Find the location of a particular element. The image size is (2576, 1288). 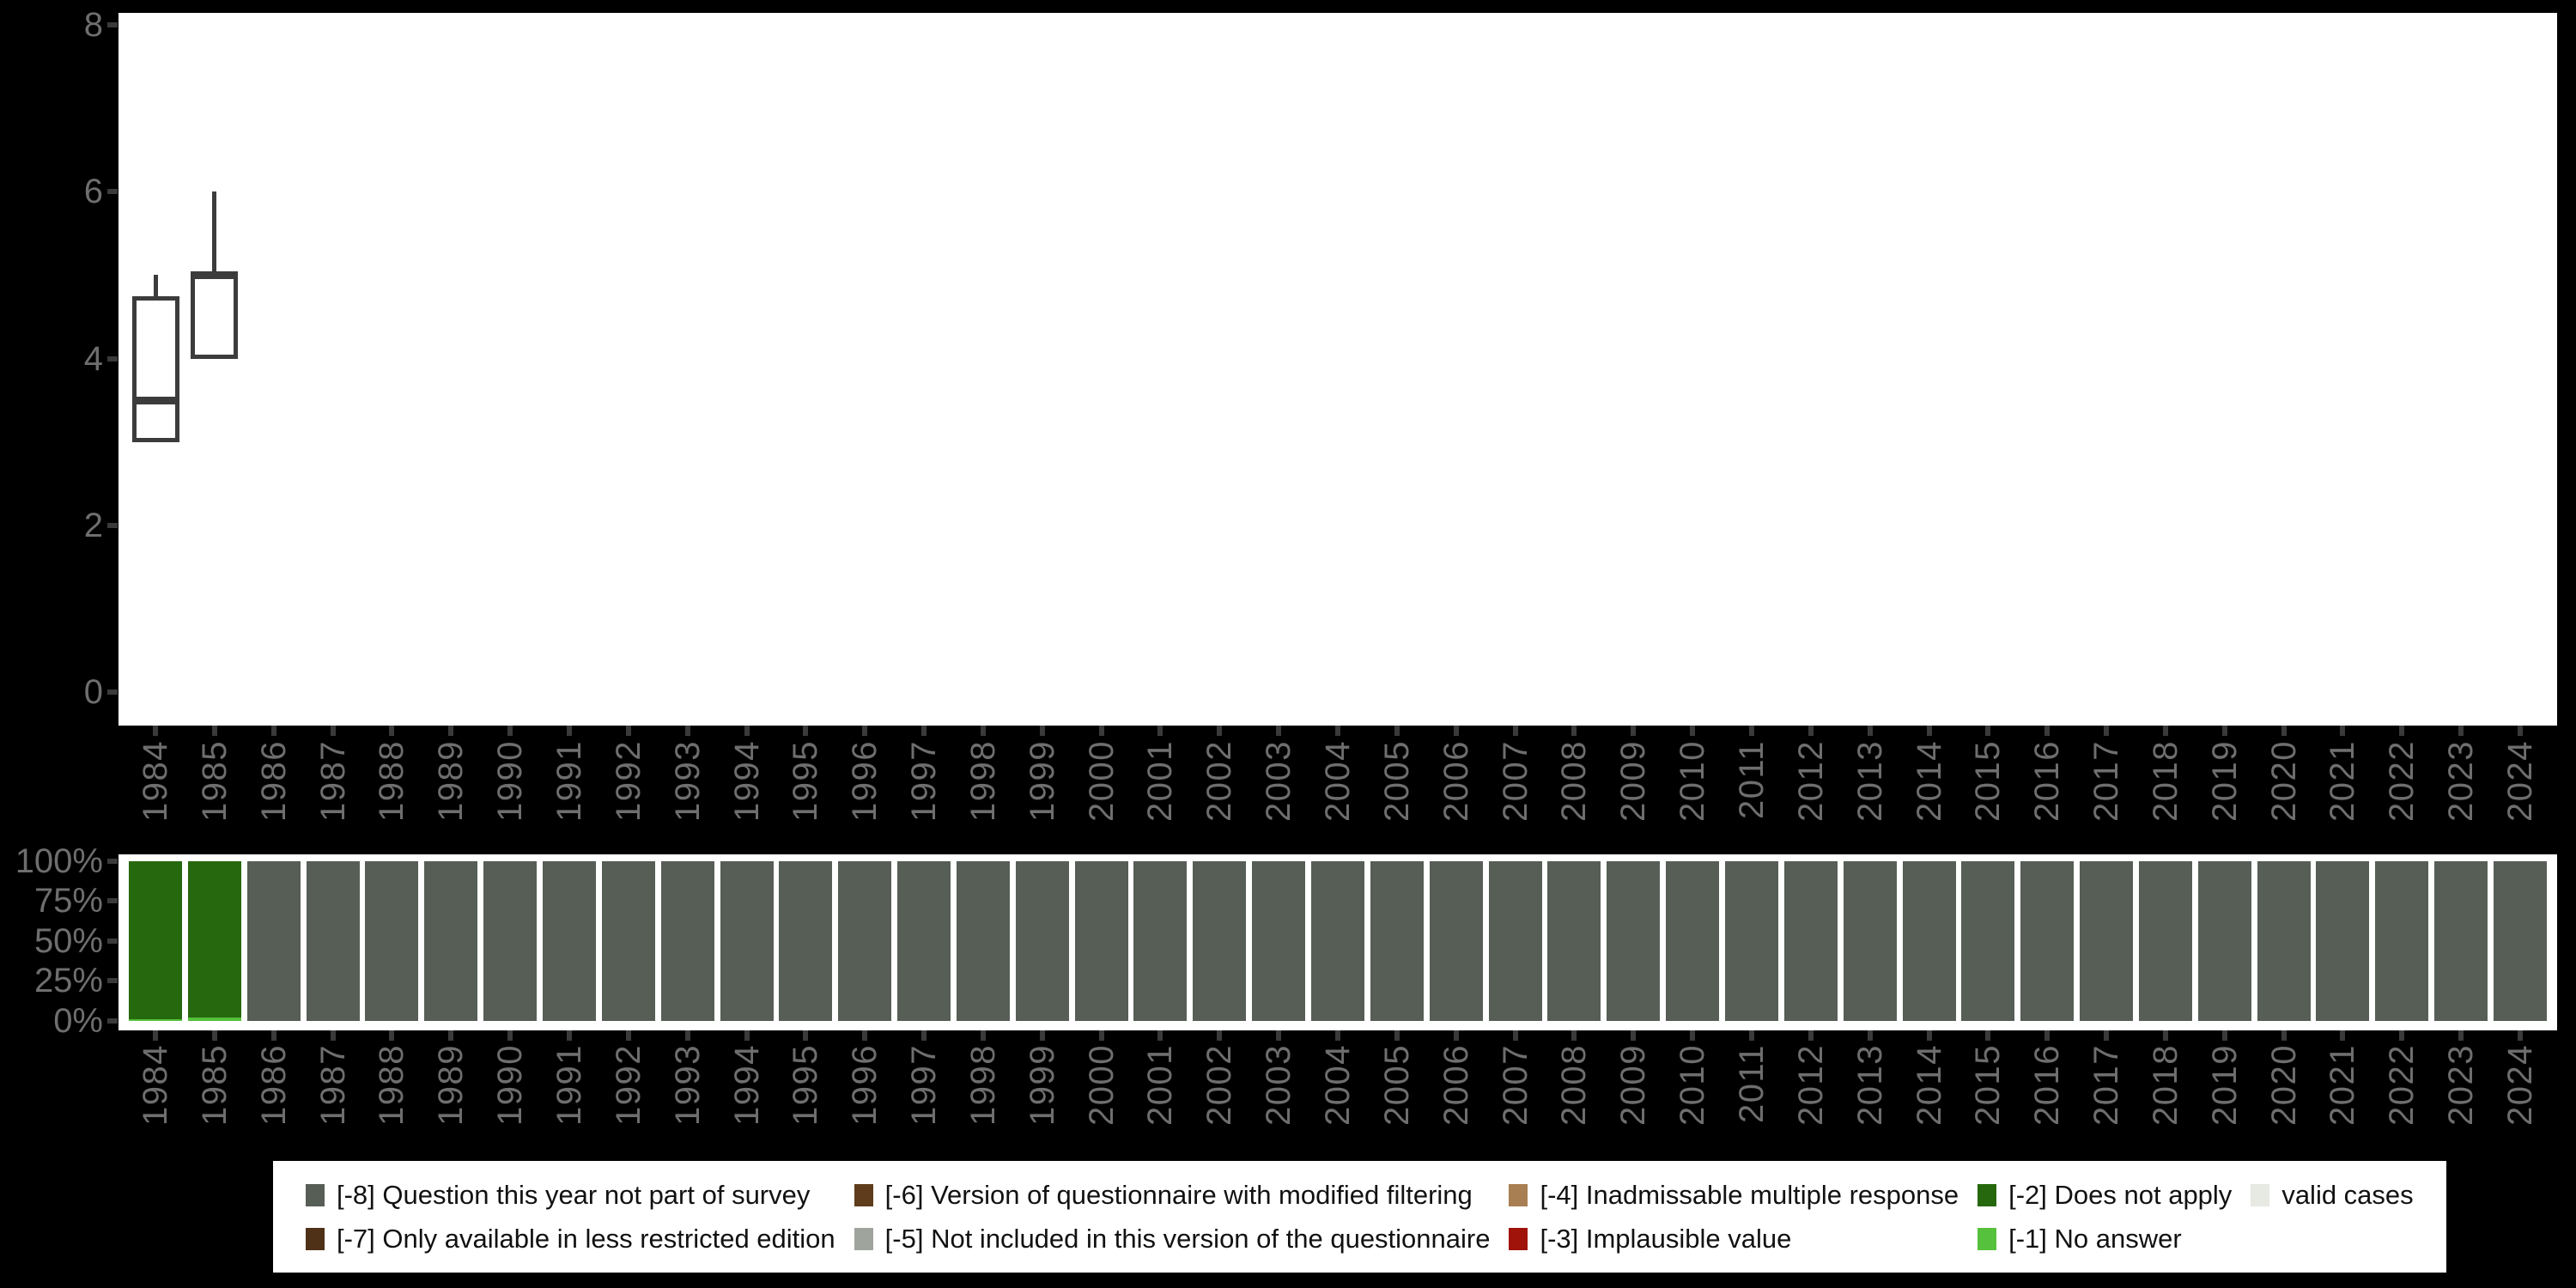

bar-segment-2020-[-8] is located at coordinates (2284, 941).